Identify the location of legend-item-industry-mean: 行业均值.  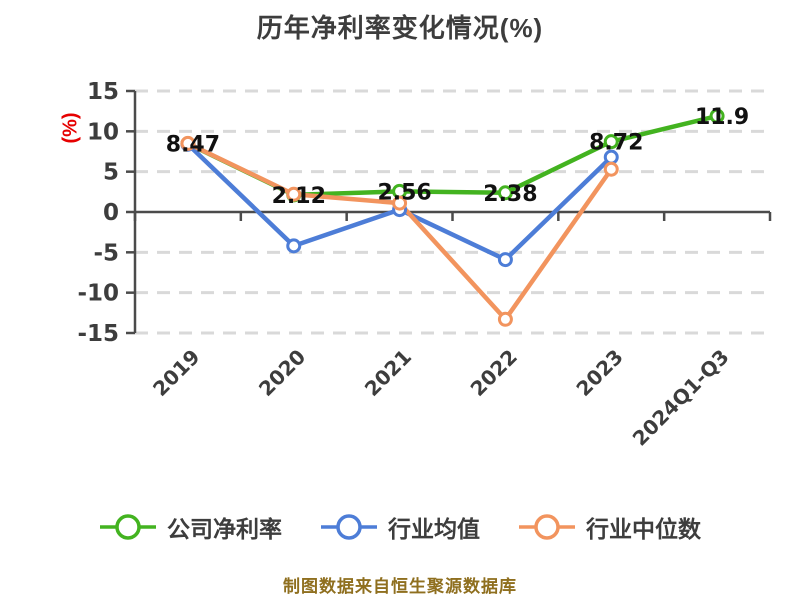
(400, 527).